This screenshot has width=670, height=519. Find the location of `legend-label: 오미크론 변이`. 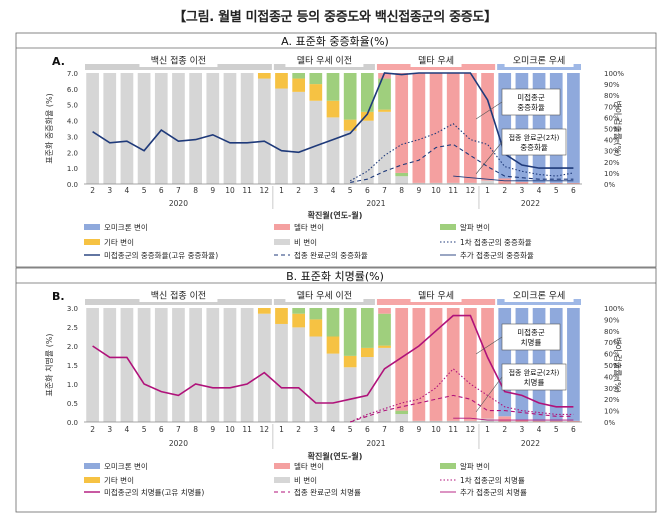

legend-label: 오미크론 변이 is located at coordinates (126, 227).